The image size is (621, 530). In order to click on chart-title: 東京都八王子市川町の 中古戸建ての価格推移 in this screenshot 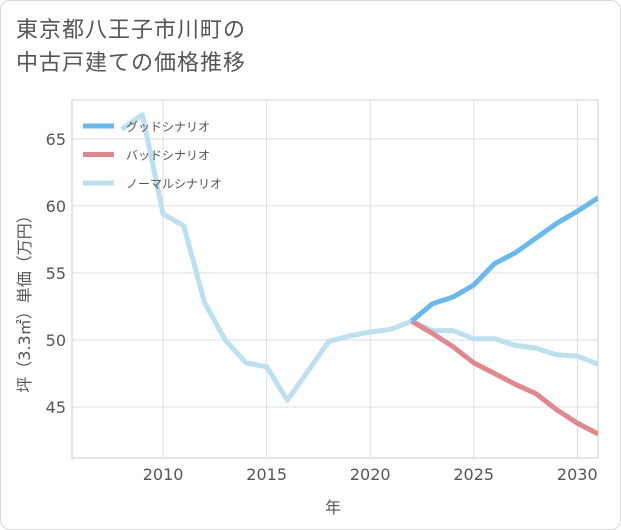, I will do `click(131, 47)`.